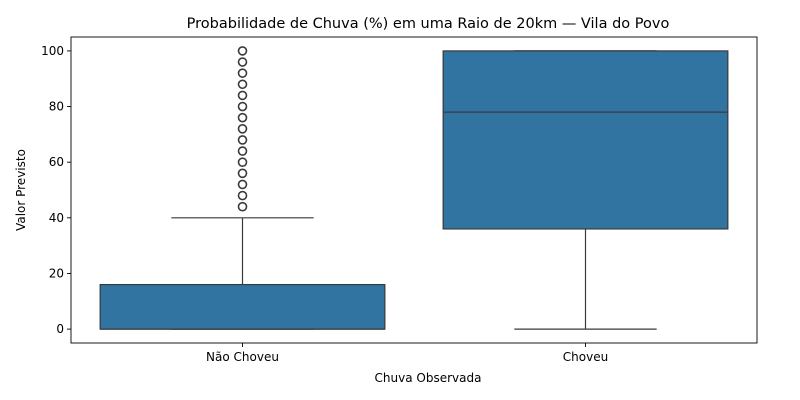 The width and height of the screenshot is (800, 400). I want to click on x-tick-label: Não Choveu, so click(242, 357).